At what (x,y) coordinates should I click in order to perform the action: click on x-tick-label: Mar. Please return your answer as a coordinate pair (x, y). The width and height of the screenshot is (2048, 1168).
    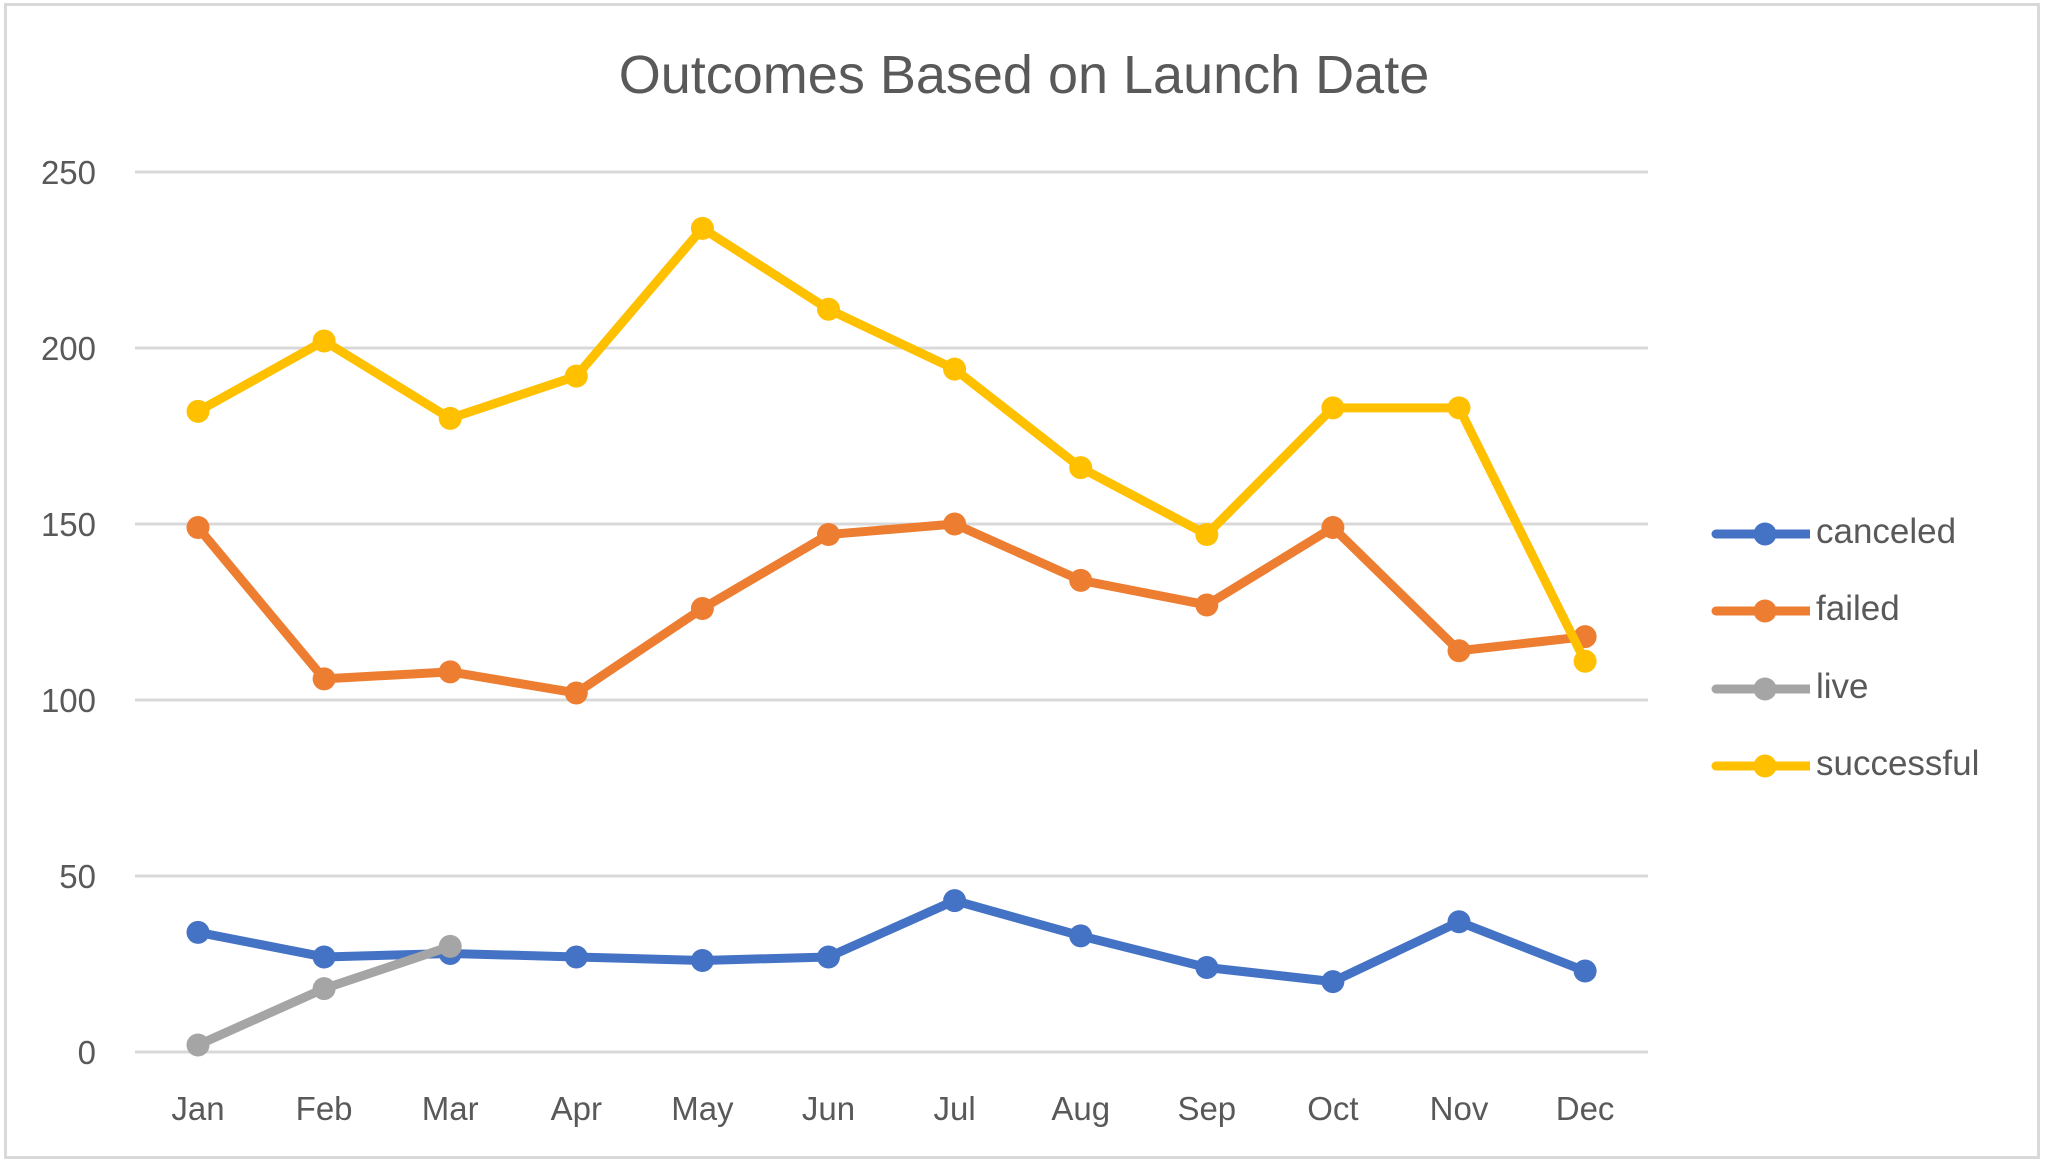
    Looking at the image, I should click on (450, 1108).